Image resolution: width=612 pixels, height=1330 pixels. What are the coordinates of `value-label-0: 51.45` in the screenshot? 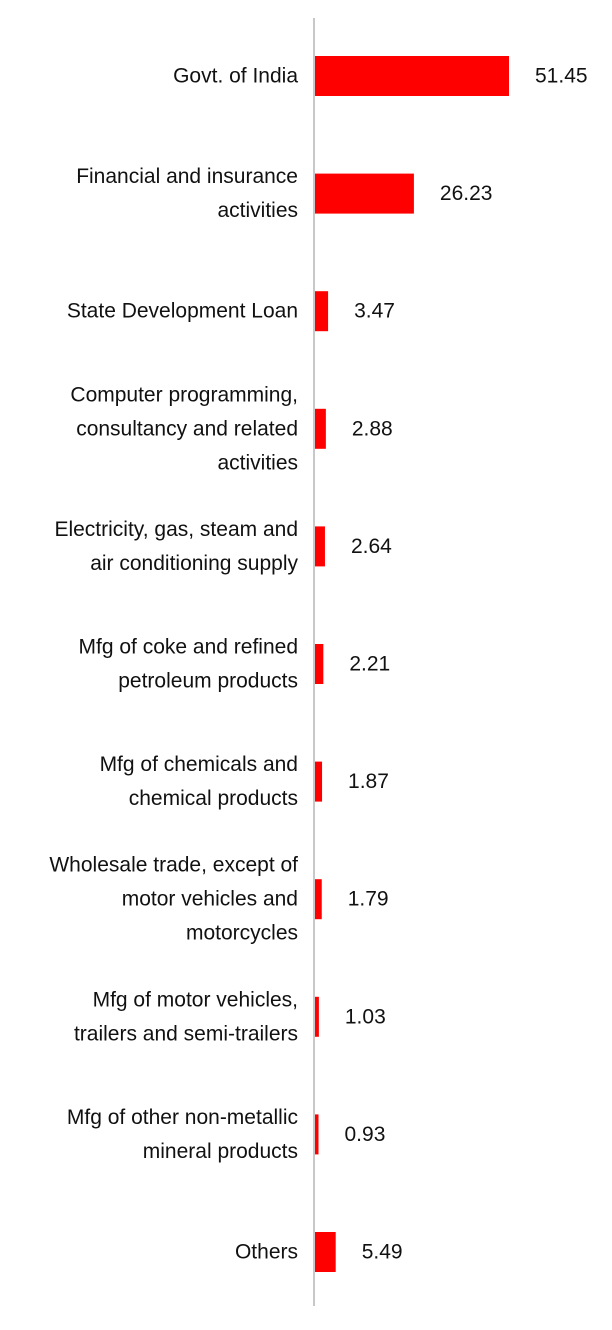 It's located at (561, 76).